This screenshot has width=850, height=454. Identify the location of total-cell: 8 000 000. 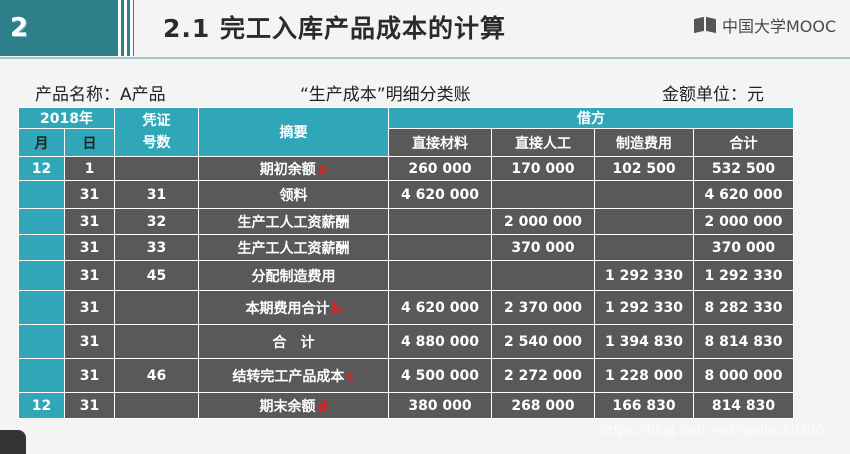
(743, 375).